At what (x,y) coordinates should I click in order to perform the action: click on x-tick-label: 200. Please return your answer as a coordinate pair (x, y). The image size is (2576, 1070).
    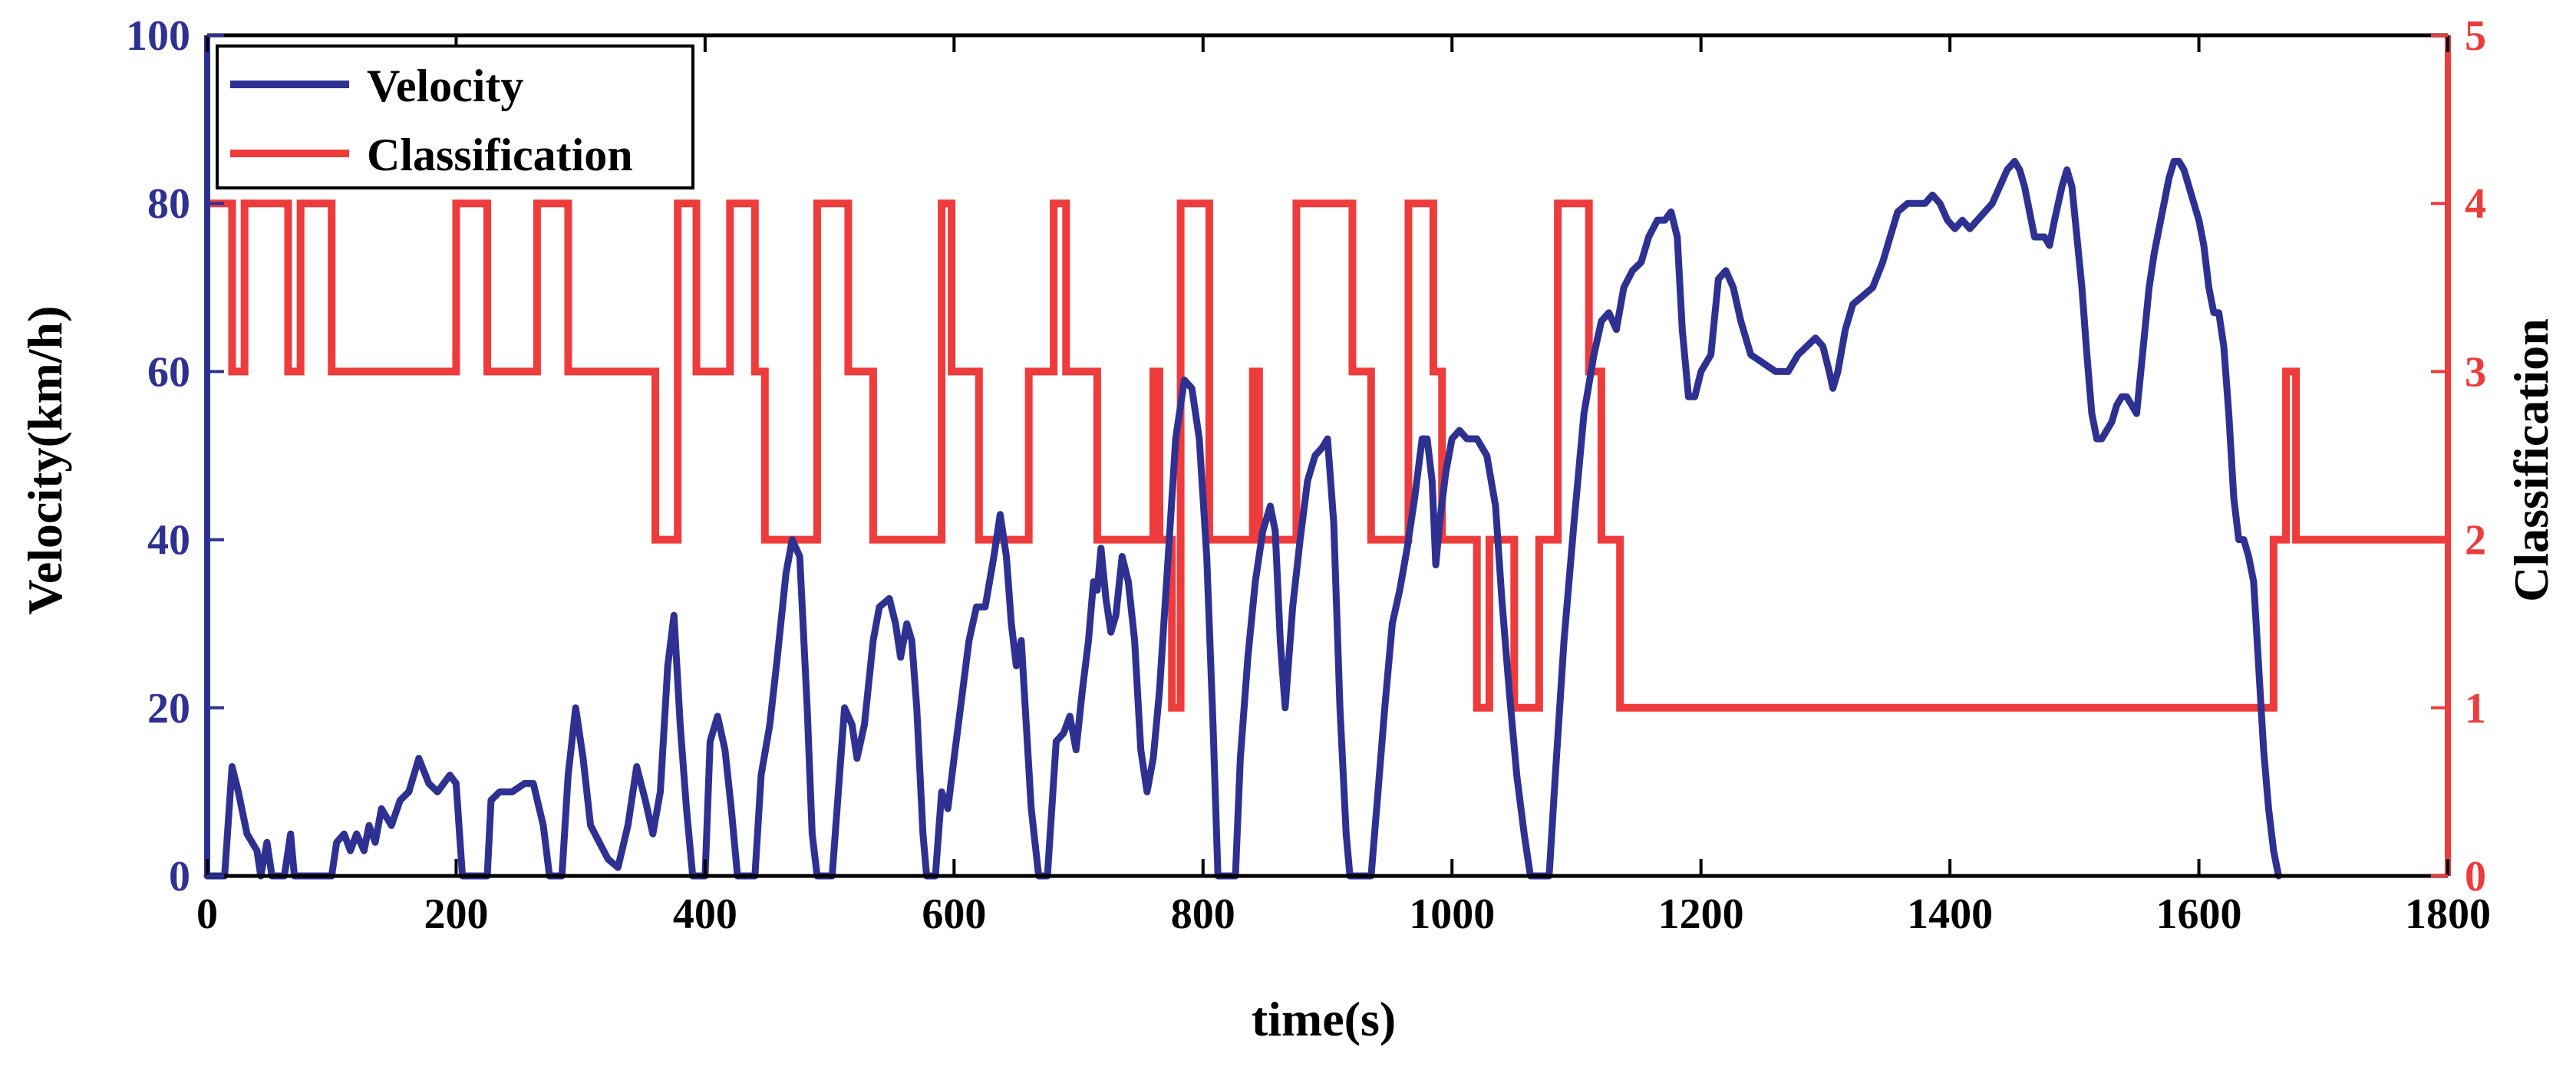
    Looking at the image, I should click on (456, 914).